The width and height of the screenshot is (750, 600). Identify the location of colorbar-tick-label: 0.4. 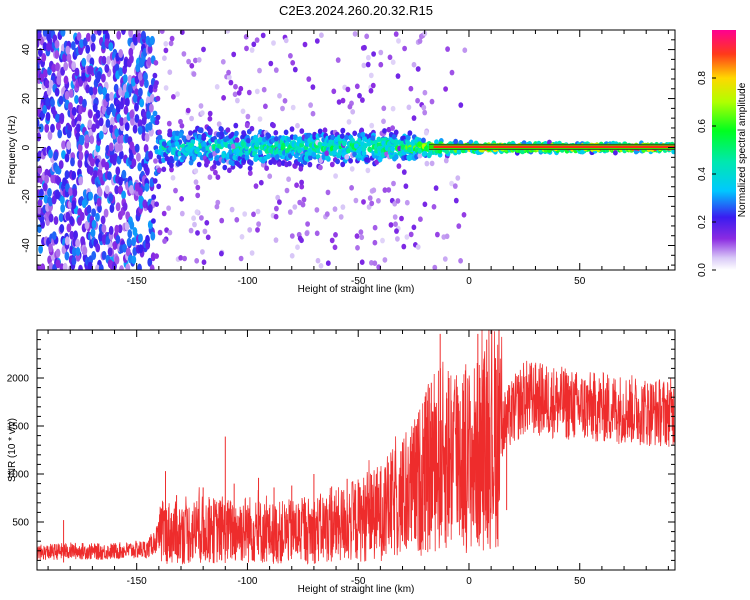
(702, 174).